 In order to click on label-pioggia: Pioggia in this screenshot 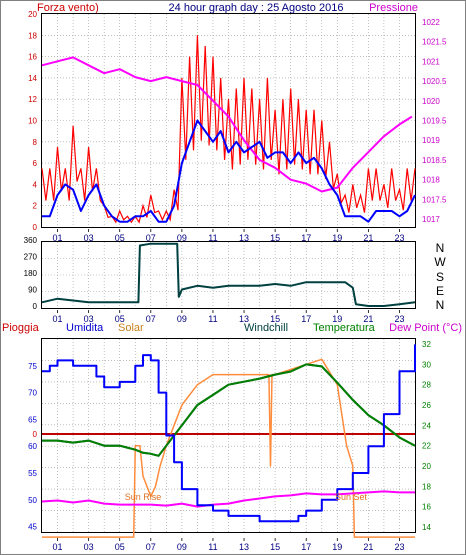, I will do `click(21, 328)`.